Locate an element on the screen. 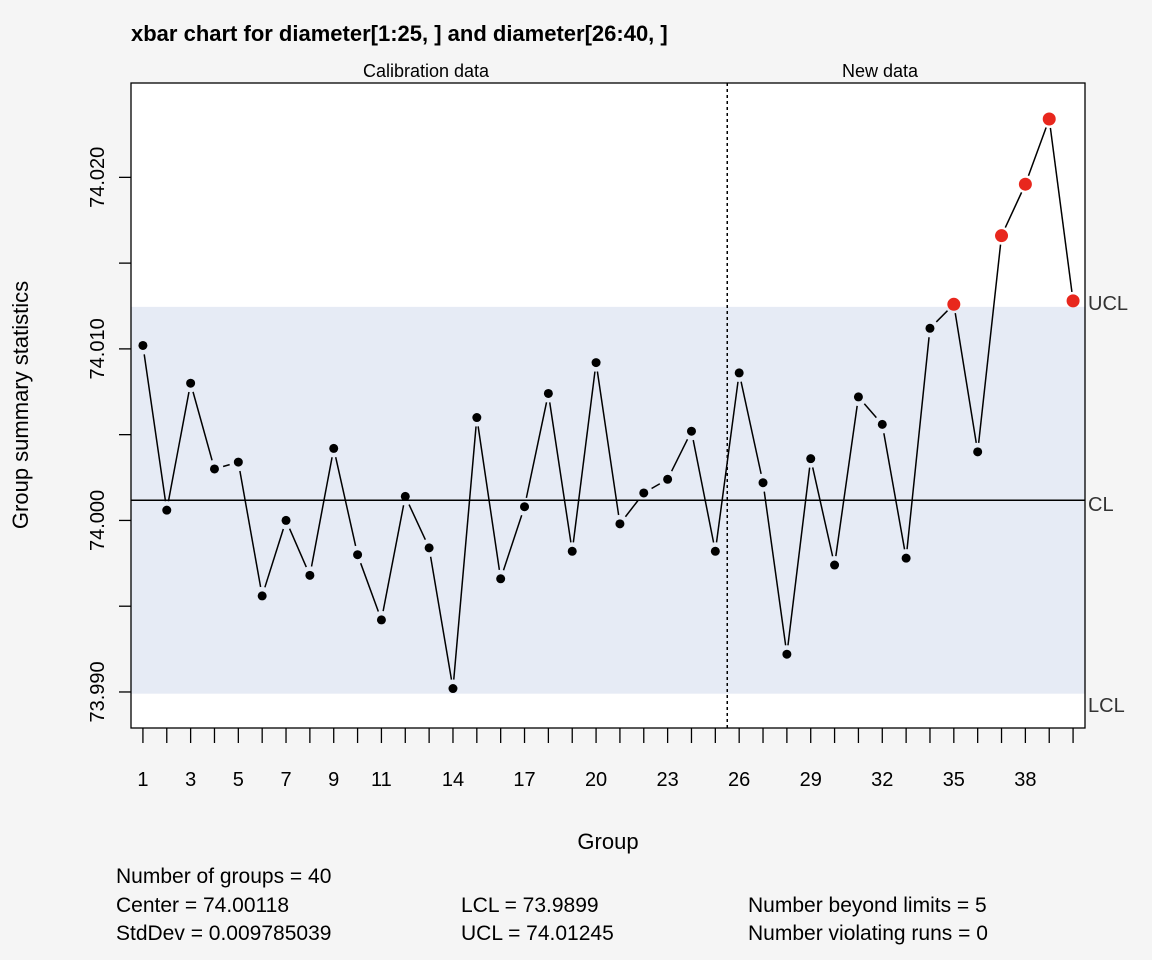  x-tick-label: 14 is located at coordinates (453, 780).